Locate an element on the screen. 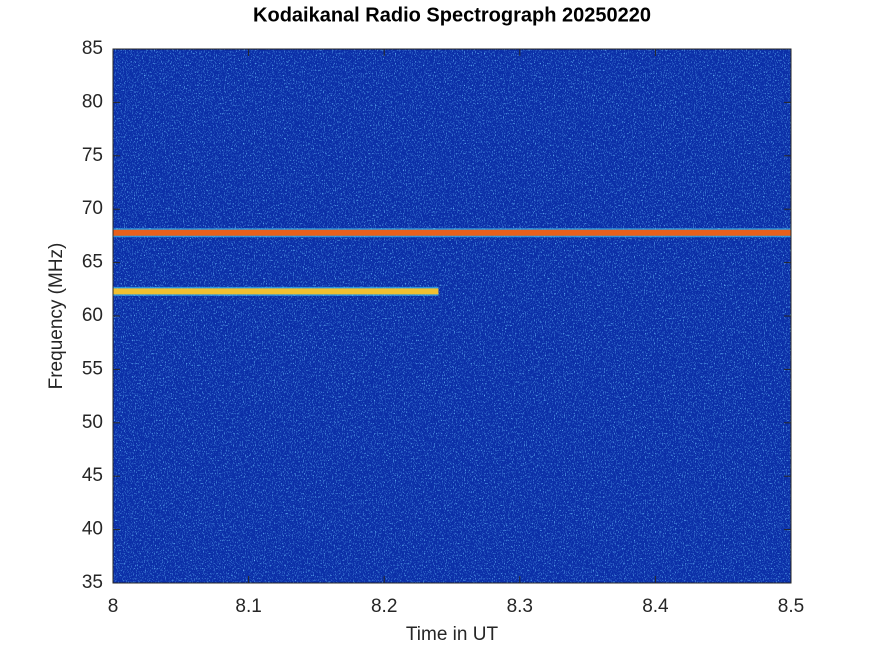  chart-title: Kodaikanal Radio Spectrograph 20250220 is located at coordinates (452, 15).